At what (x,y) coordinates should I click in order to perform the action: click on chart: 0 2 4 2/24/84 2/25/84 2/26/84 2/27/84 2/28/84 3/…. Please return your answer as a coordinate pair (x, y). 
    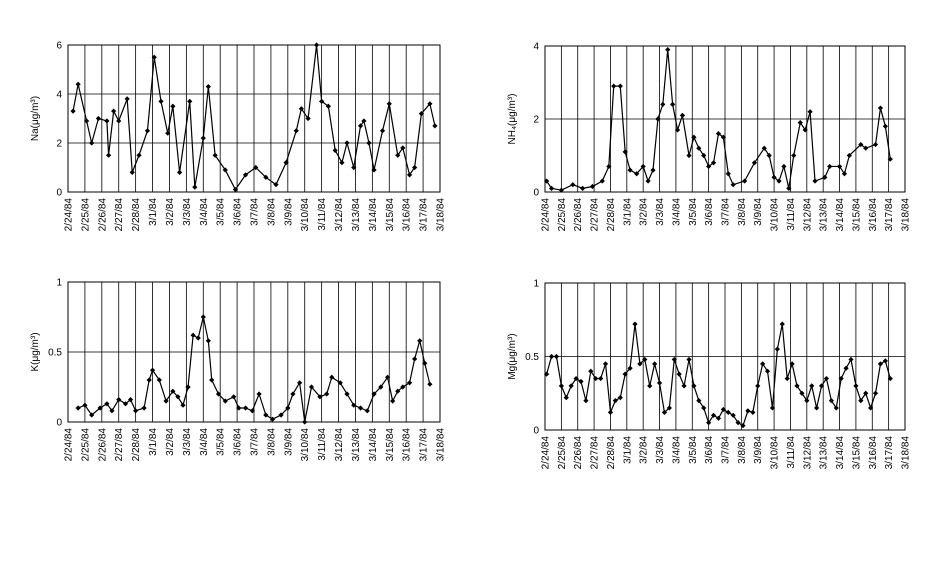
    Looking at the image, I should click on (709, 137).